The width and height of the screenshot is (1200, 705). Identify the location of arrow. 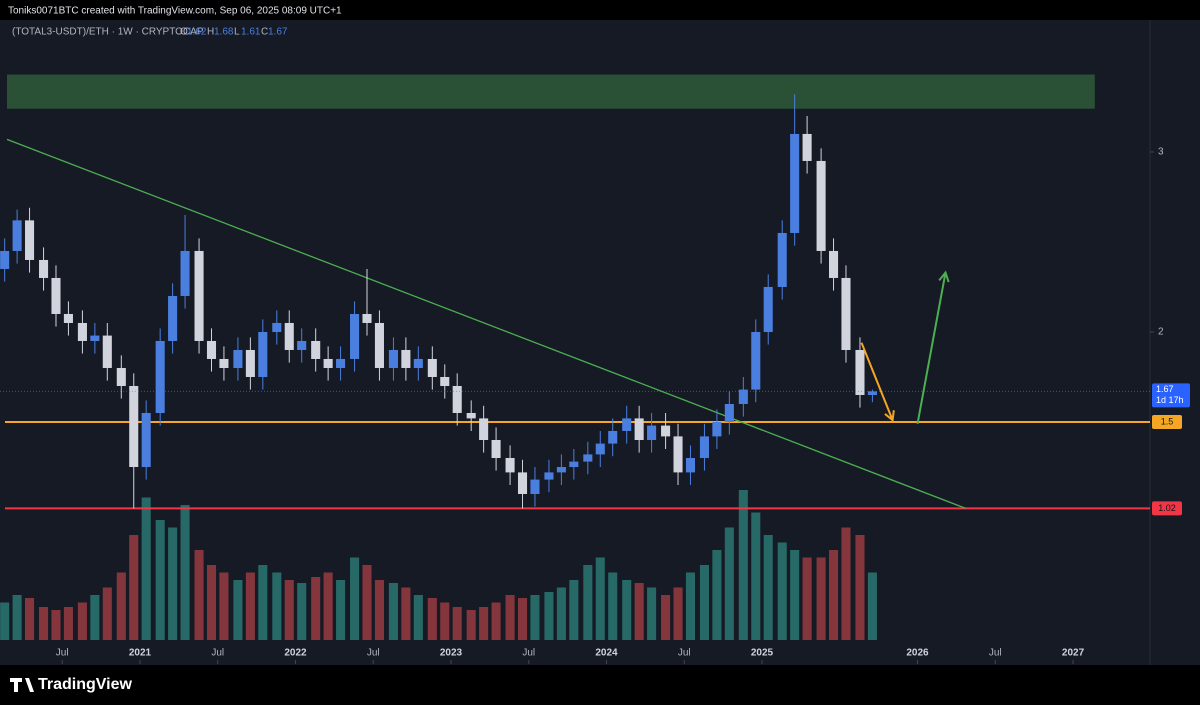
(933, 347).